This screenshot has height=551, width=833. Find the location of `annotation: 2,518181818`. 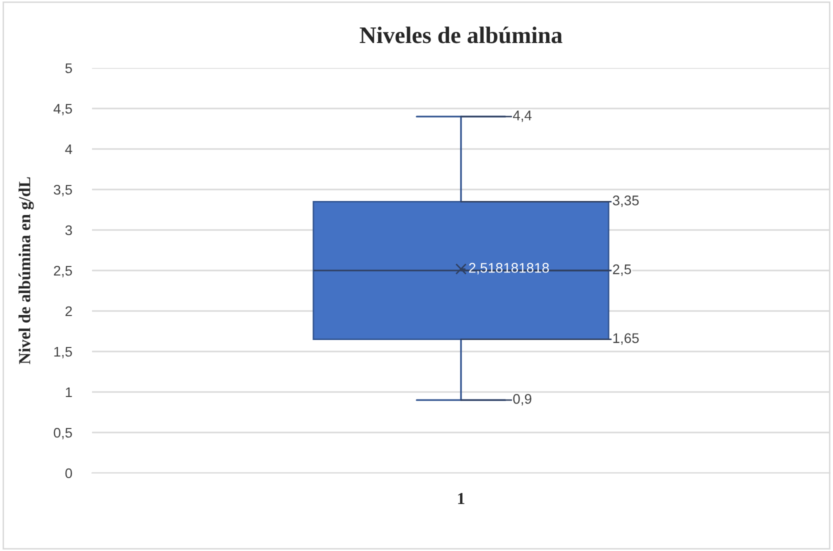

annotation: 2,518181818 is located at coordinates (509, 268).